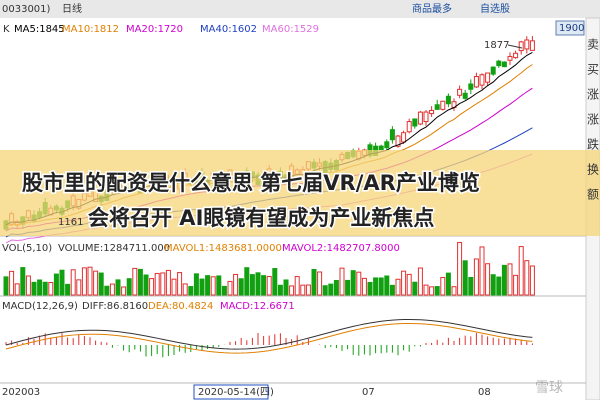 The image size is (600, 400). Describe the element at coordinates (39, 29) in the screenshot. I see `legend-ma: MA5:1845` at that location.